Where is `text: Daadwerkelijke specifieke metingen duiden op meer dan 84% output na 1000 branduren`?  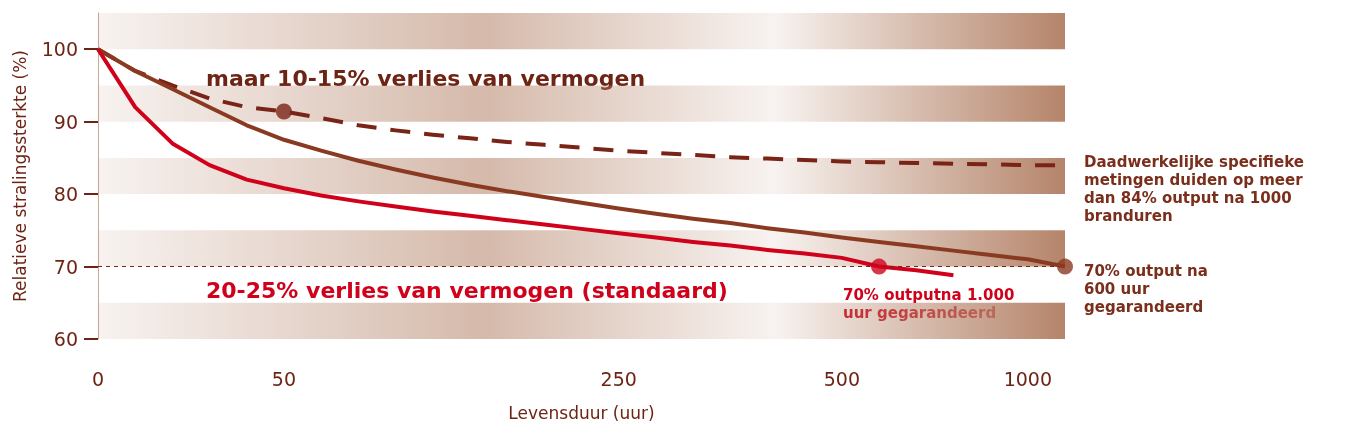
text: Daadwerkelijke specifieke metingen duiden op meer dan 84% output na 1000 branduren is located at coordinates (1197, 189).